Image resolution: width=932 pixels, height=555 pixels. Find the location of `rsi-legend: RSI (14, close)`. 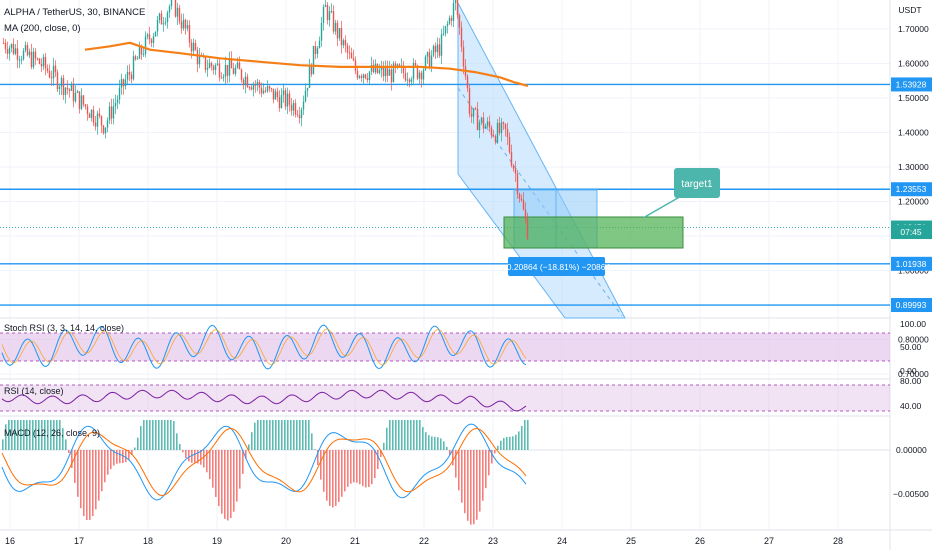

rsi-legend: RSI (14, close) is located at coordinates (34, 391).